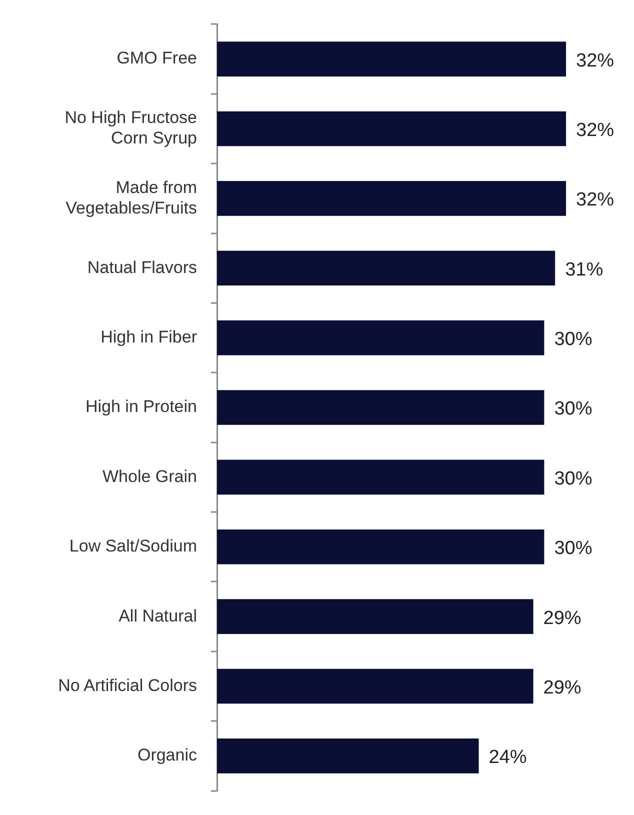 This screenshot has width=634, height=815. I want to click on y-tick-label: Whole Grain, so click(149, 476).